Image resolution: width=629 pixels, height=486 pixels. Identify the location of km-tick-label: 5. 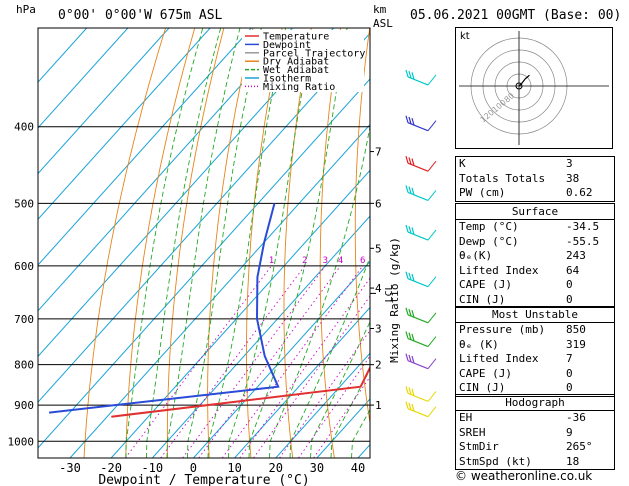
(378, 248).